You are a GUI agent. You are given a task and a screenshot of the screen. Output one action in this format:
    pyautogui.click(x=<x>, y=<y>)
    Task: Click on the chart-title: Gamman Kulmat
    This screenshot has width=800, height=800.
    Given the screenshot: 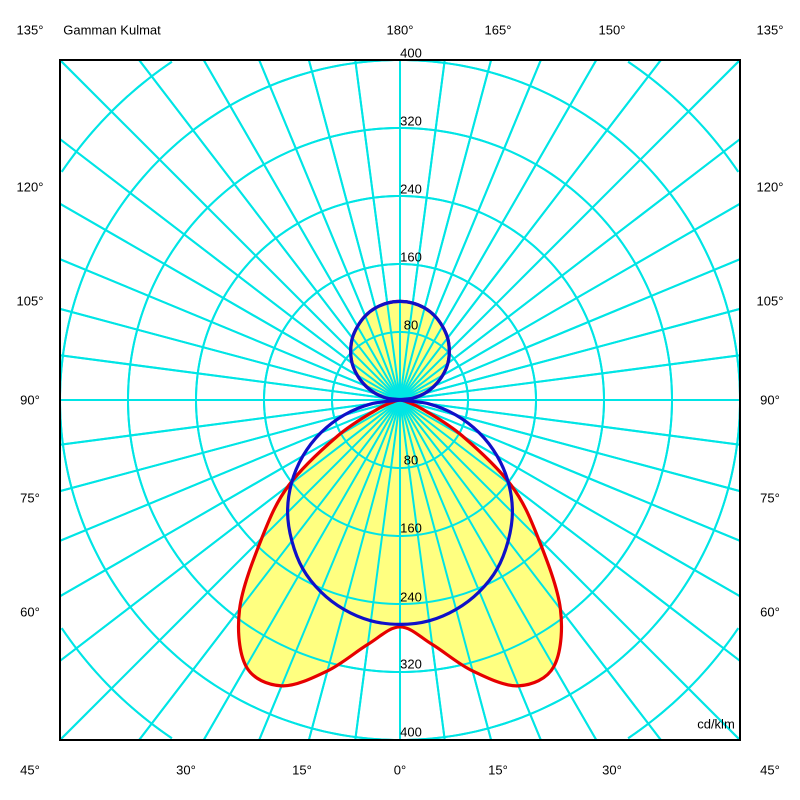 What is the action you would take?
    pyautogui.click(x=112, y=30)
    